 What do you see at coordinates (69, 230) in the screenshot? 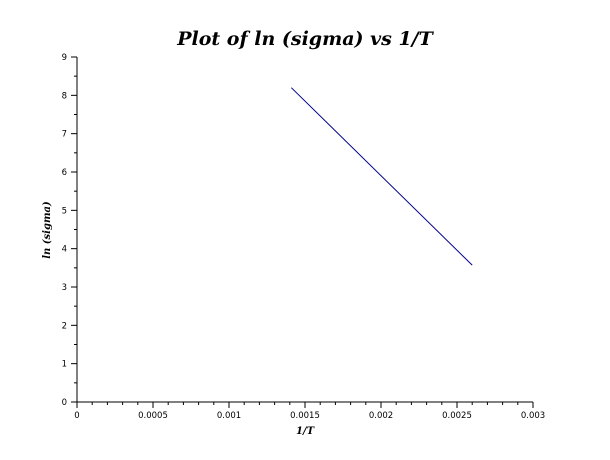
I see `y-axis-ticks: 0 1 2 3 4 5 6 7 8 9` at bounding box center [69, 230].